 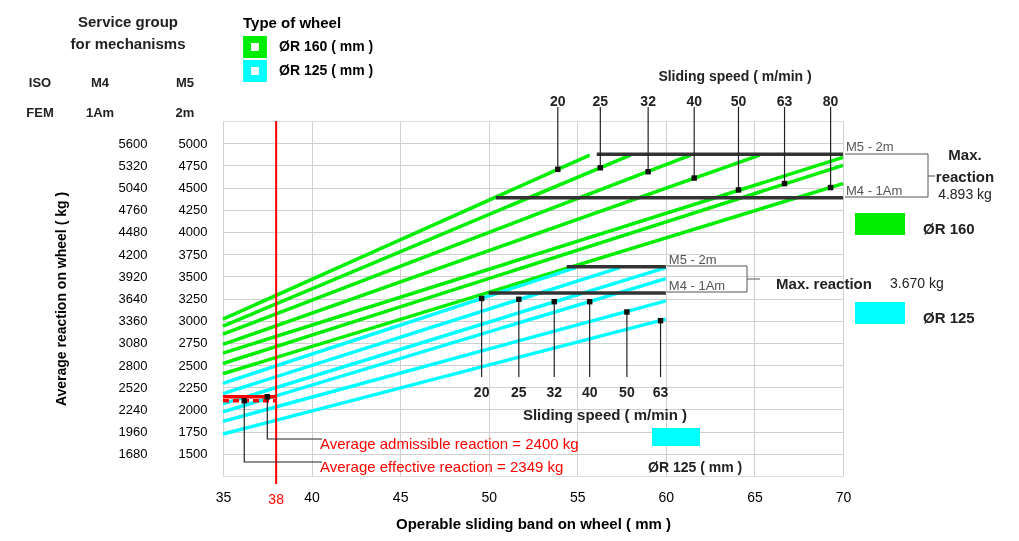 What do you see at coordinates (133, 321) in the screenshot?
I see `y-tick-label: 3360` at bounding box center [133, 321].